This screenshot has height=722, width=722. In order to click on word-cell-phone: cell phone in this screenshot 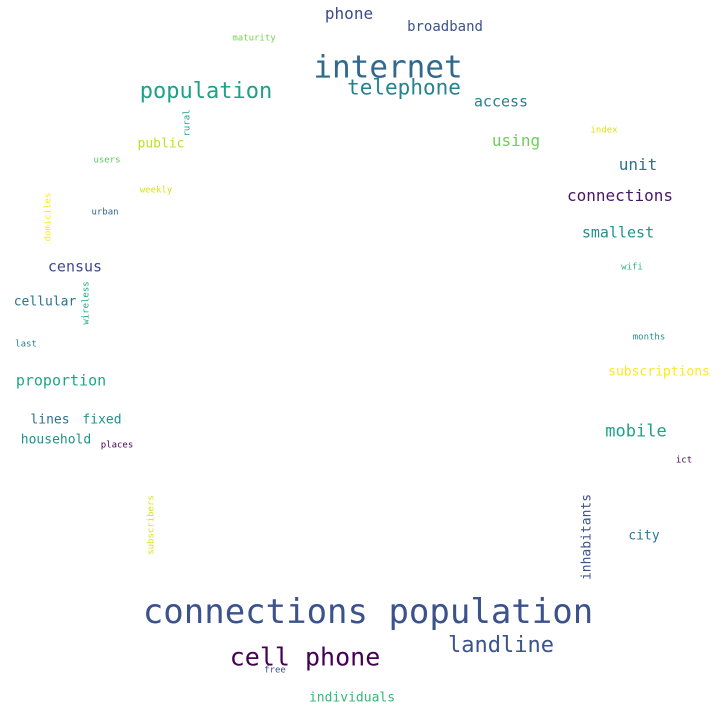, I will do `click(305, 657)`.